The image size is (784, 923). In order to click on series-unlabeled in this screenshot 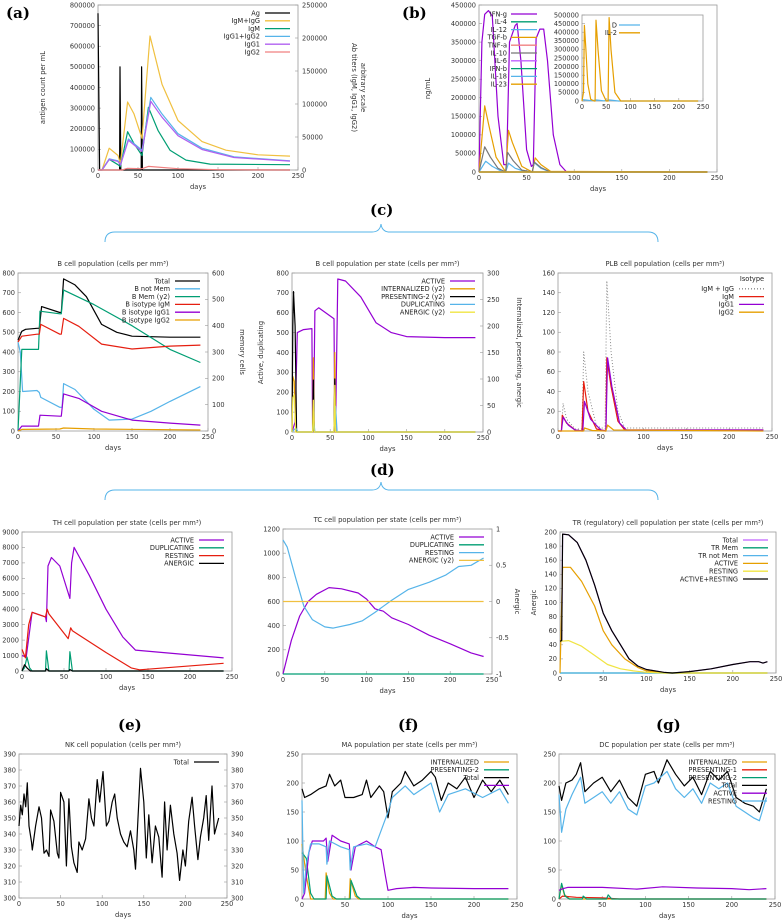, I will do `click(405, 867)`.